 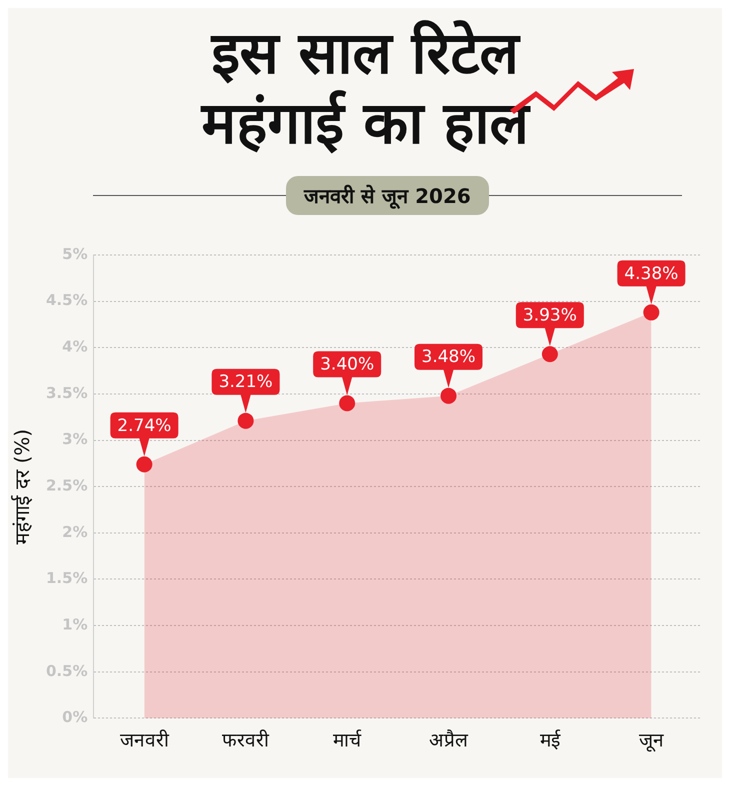 What do you see at coordinates (144, 426) in the screenshot?
I see `data-label: 2.74%` at bounding box center [144, 426].